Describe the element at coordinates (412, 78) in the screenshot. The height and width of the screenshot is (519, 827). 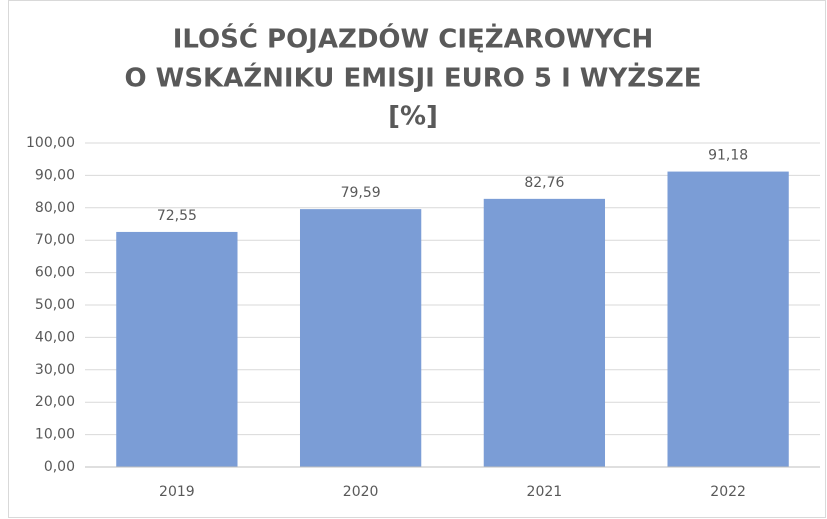
I see `chart-title: O WSKAŹNIKU EMISJI EURO 5 I WYŻSZE` at that location.